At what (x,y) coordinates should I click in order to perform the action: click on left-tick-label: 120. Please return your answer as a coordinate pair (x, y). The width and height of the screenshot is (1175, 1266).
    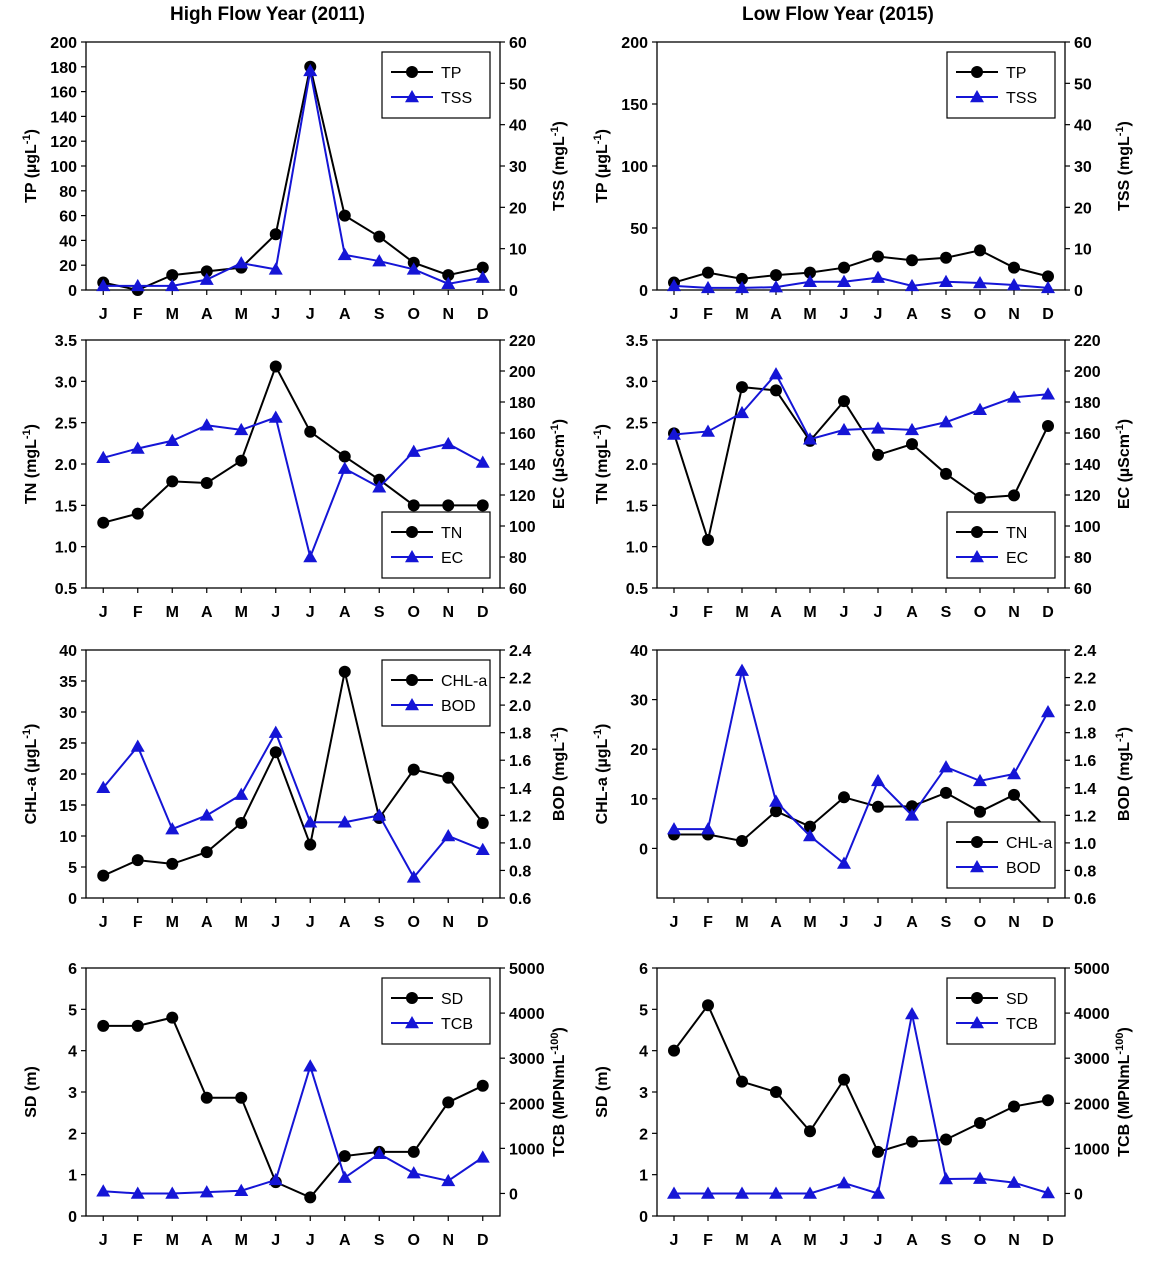
    Looking at the image, I should click on (63, 142).